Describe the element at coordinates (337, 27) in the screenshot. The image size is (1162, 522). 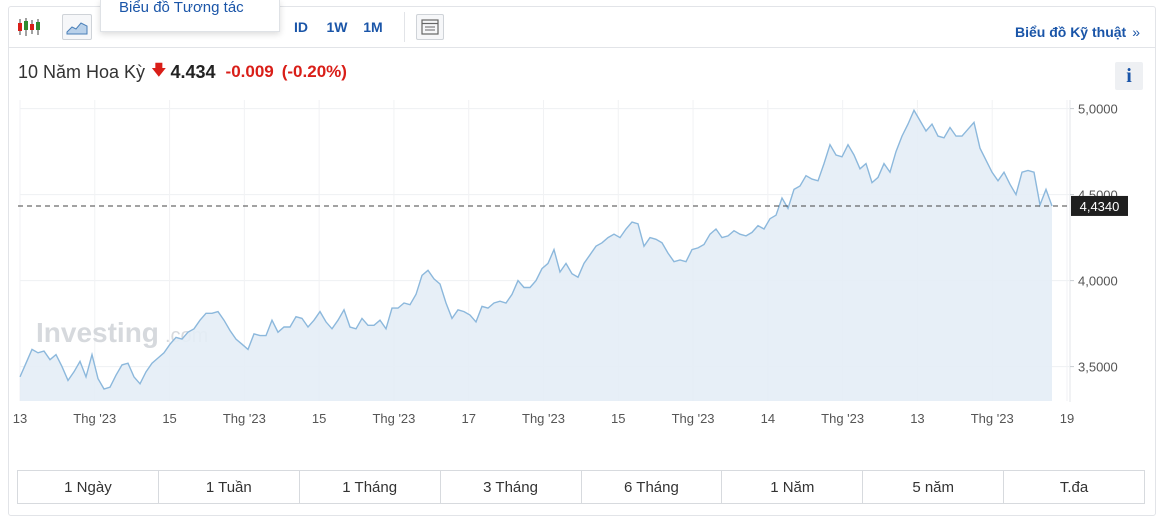
I see `interval-1w-button: 1W` at that location.